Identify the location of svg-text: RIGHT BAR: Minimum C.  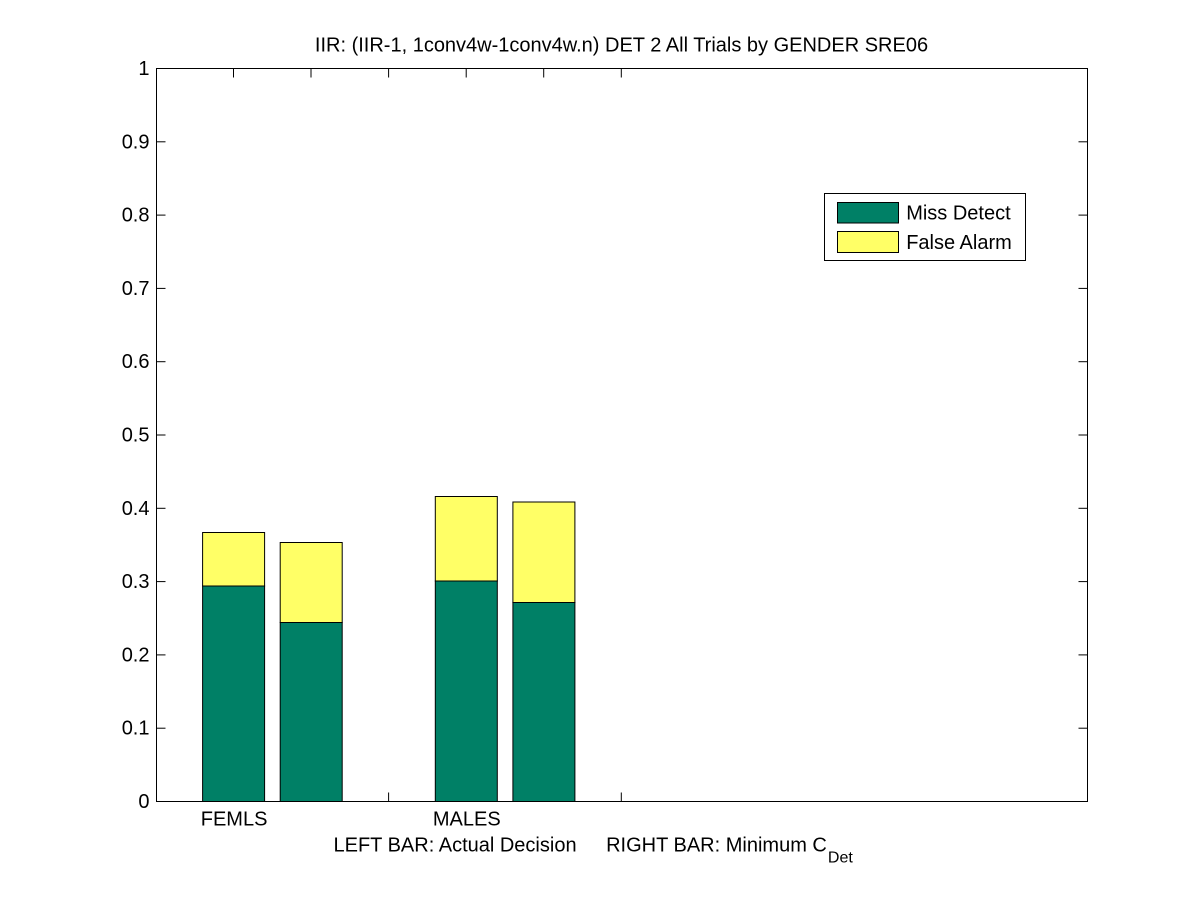
(716, 846).